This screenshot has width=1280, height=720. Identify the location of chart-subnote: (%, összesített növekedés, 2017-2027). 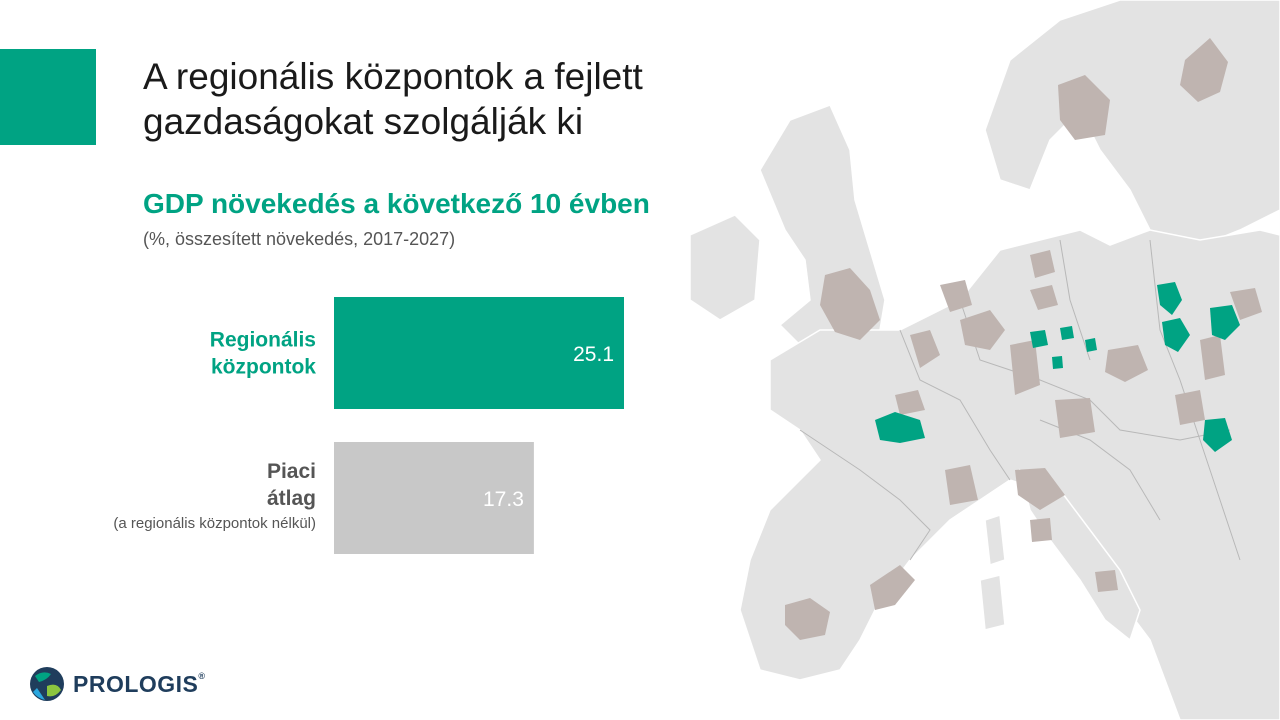
(299, 239).